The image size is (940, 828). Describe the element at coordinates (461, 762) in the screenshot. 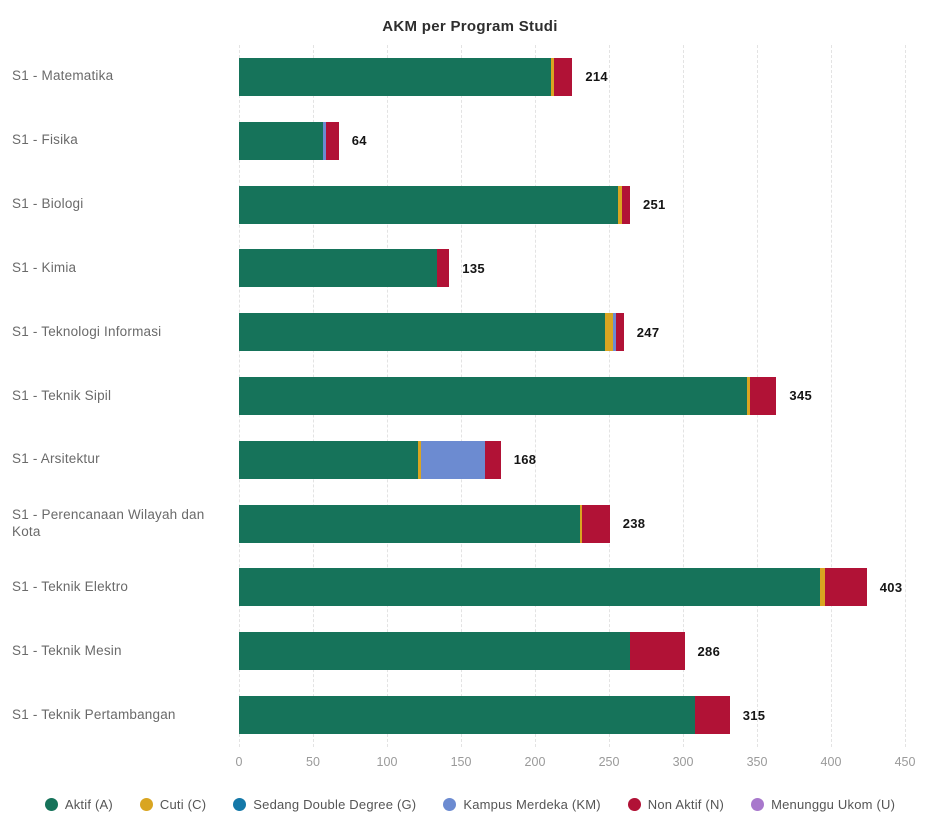

I see `x-tick-label: 150` at that location.